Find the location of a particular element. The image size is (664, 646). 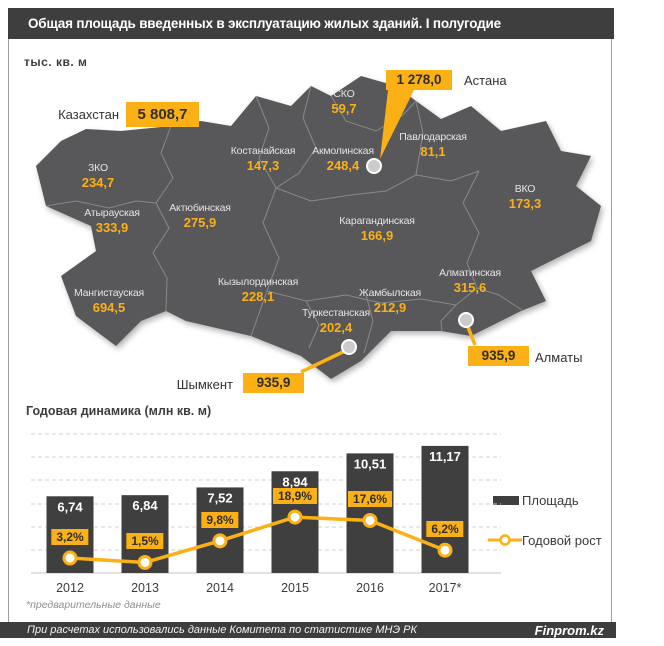

x-axis-label: 2014 is located at coordinates (220, 588).